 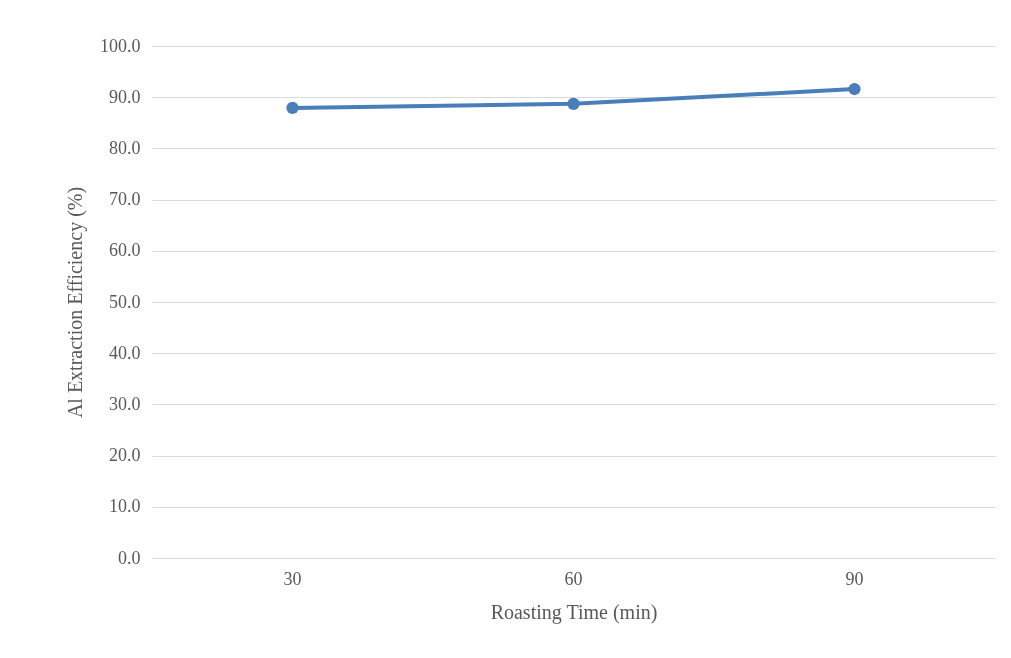 What do you see at coordinates (574, 612) in the screenshot?
I see `x-axis-title: Roasting Time (min)` at bounding box center [574, 612].